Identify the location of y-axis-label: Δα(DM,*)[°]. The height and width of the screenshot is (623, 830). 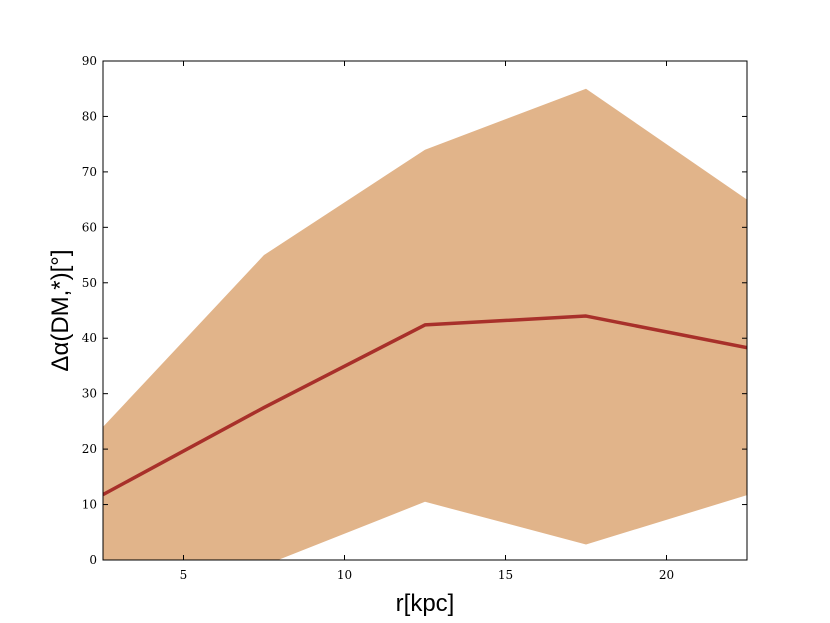
(60, 310).